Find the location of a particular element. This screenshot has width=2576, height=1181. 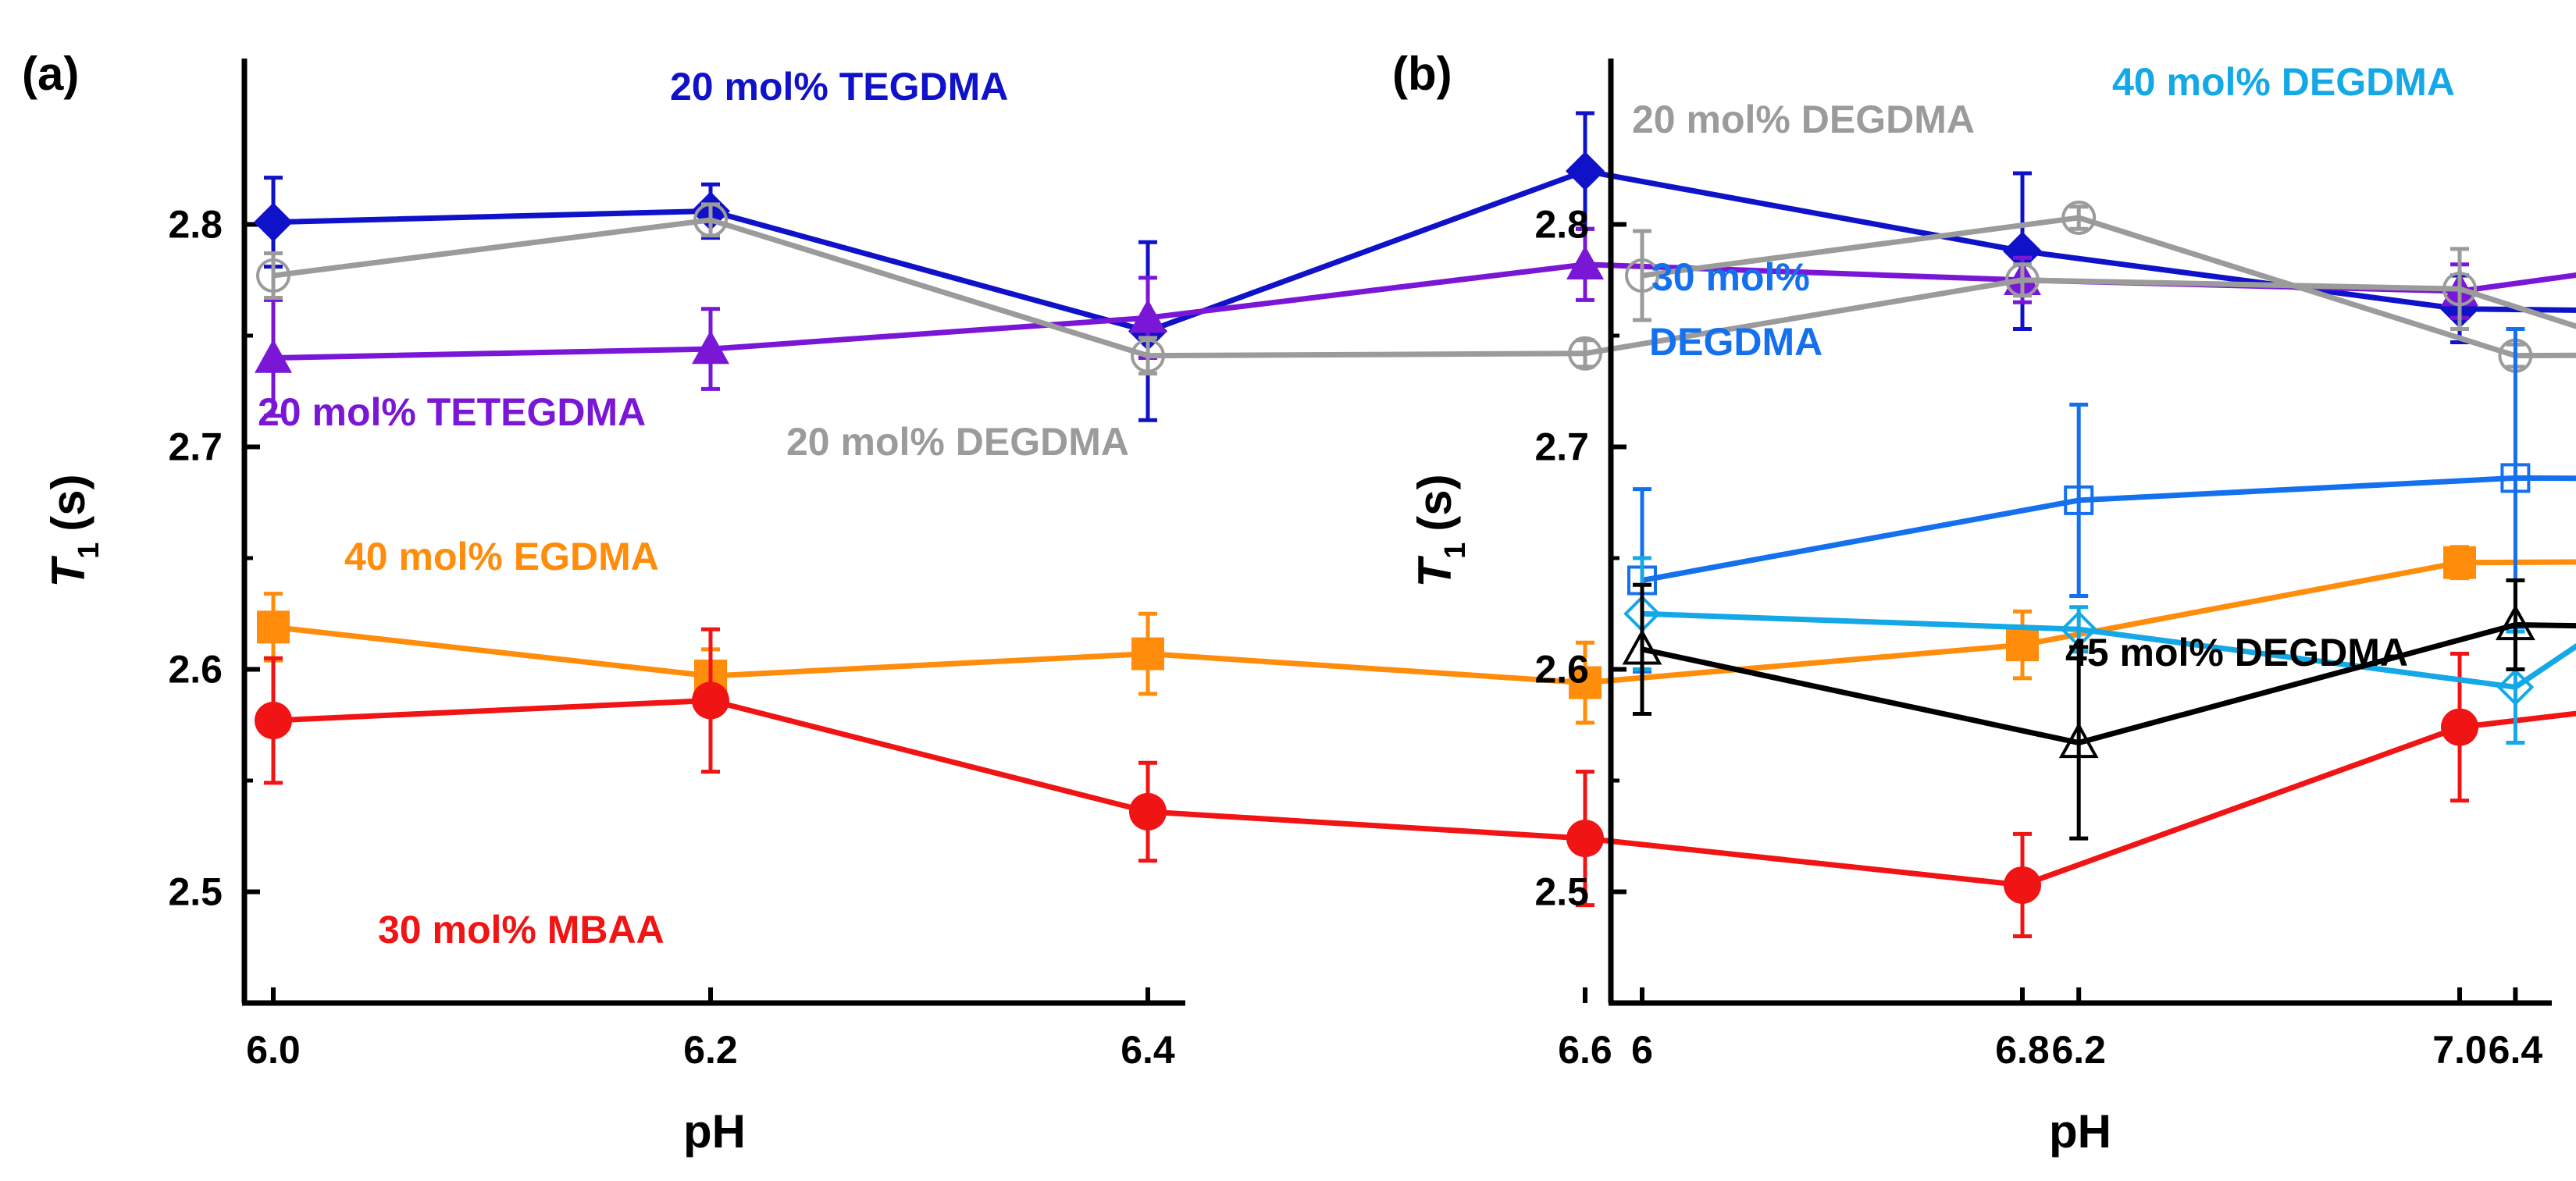

series-20-mol-degdma is located at coordinates (1416, 289).